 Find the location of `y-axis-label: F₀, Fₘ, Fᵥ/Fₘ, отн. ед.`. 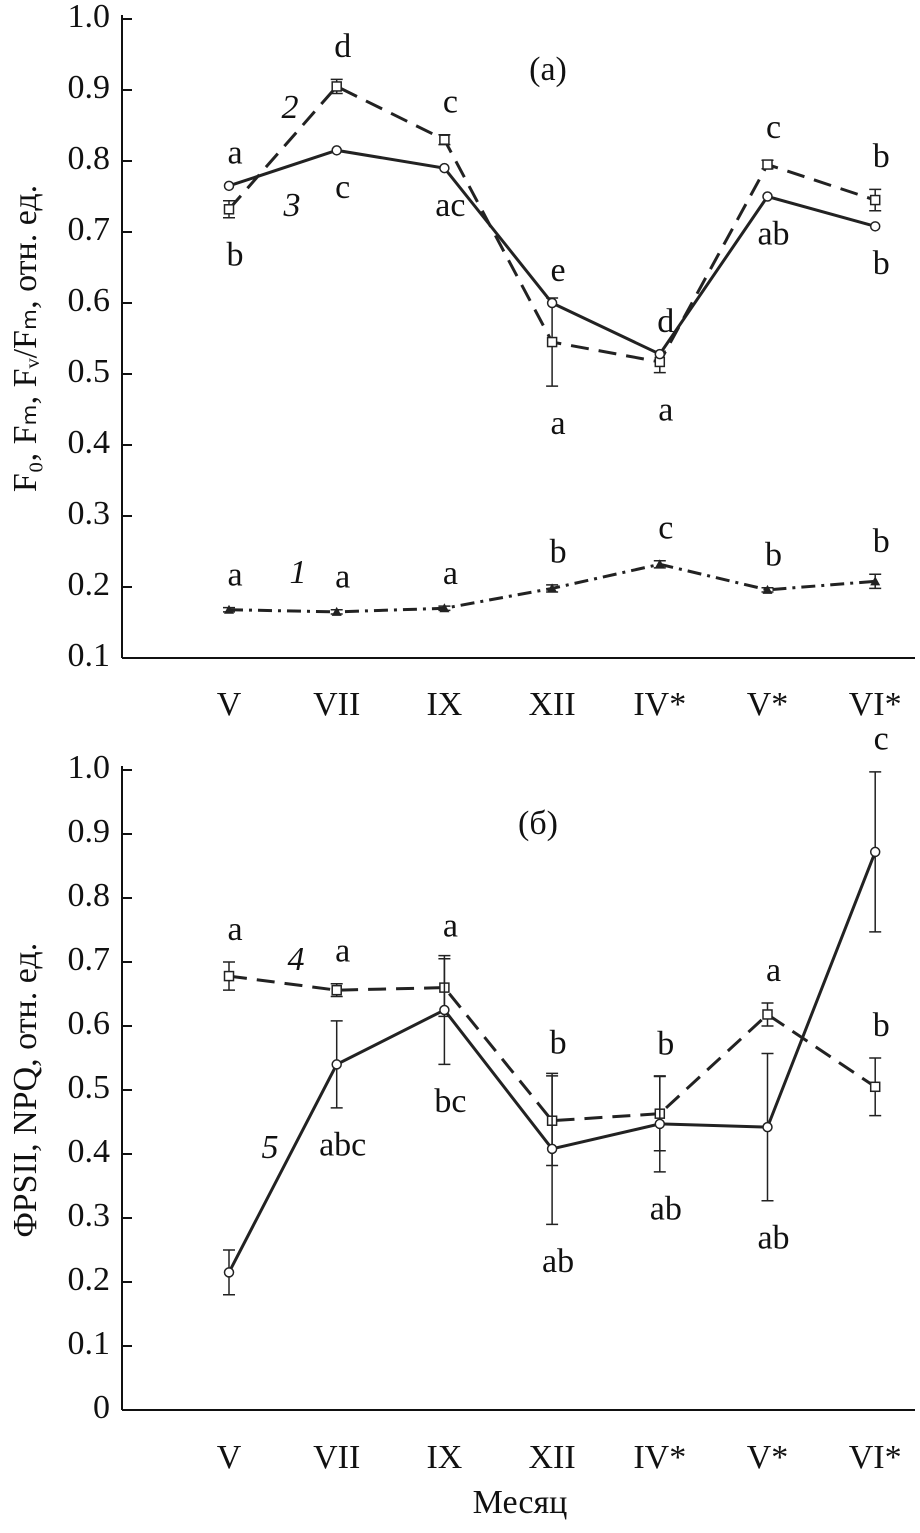

y-axis-label: F₀, Fₘ, Fᵥ/Fₘ, отн. ед. is located at coordinates (25, 338).